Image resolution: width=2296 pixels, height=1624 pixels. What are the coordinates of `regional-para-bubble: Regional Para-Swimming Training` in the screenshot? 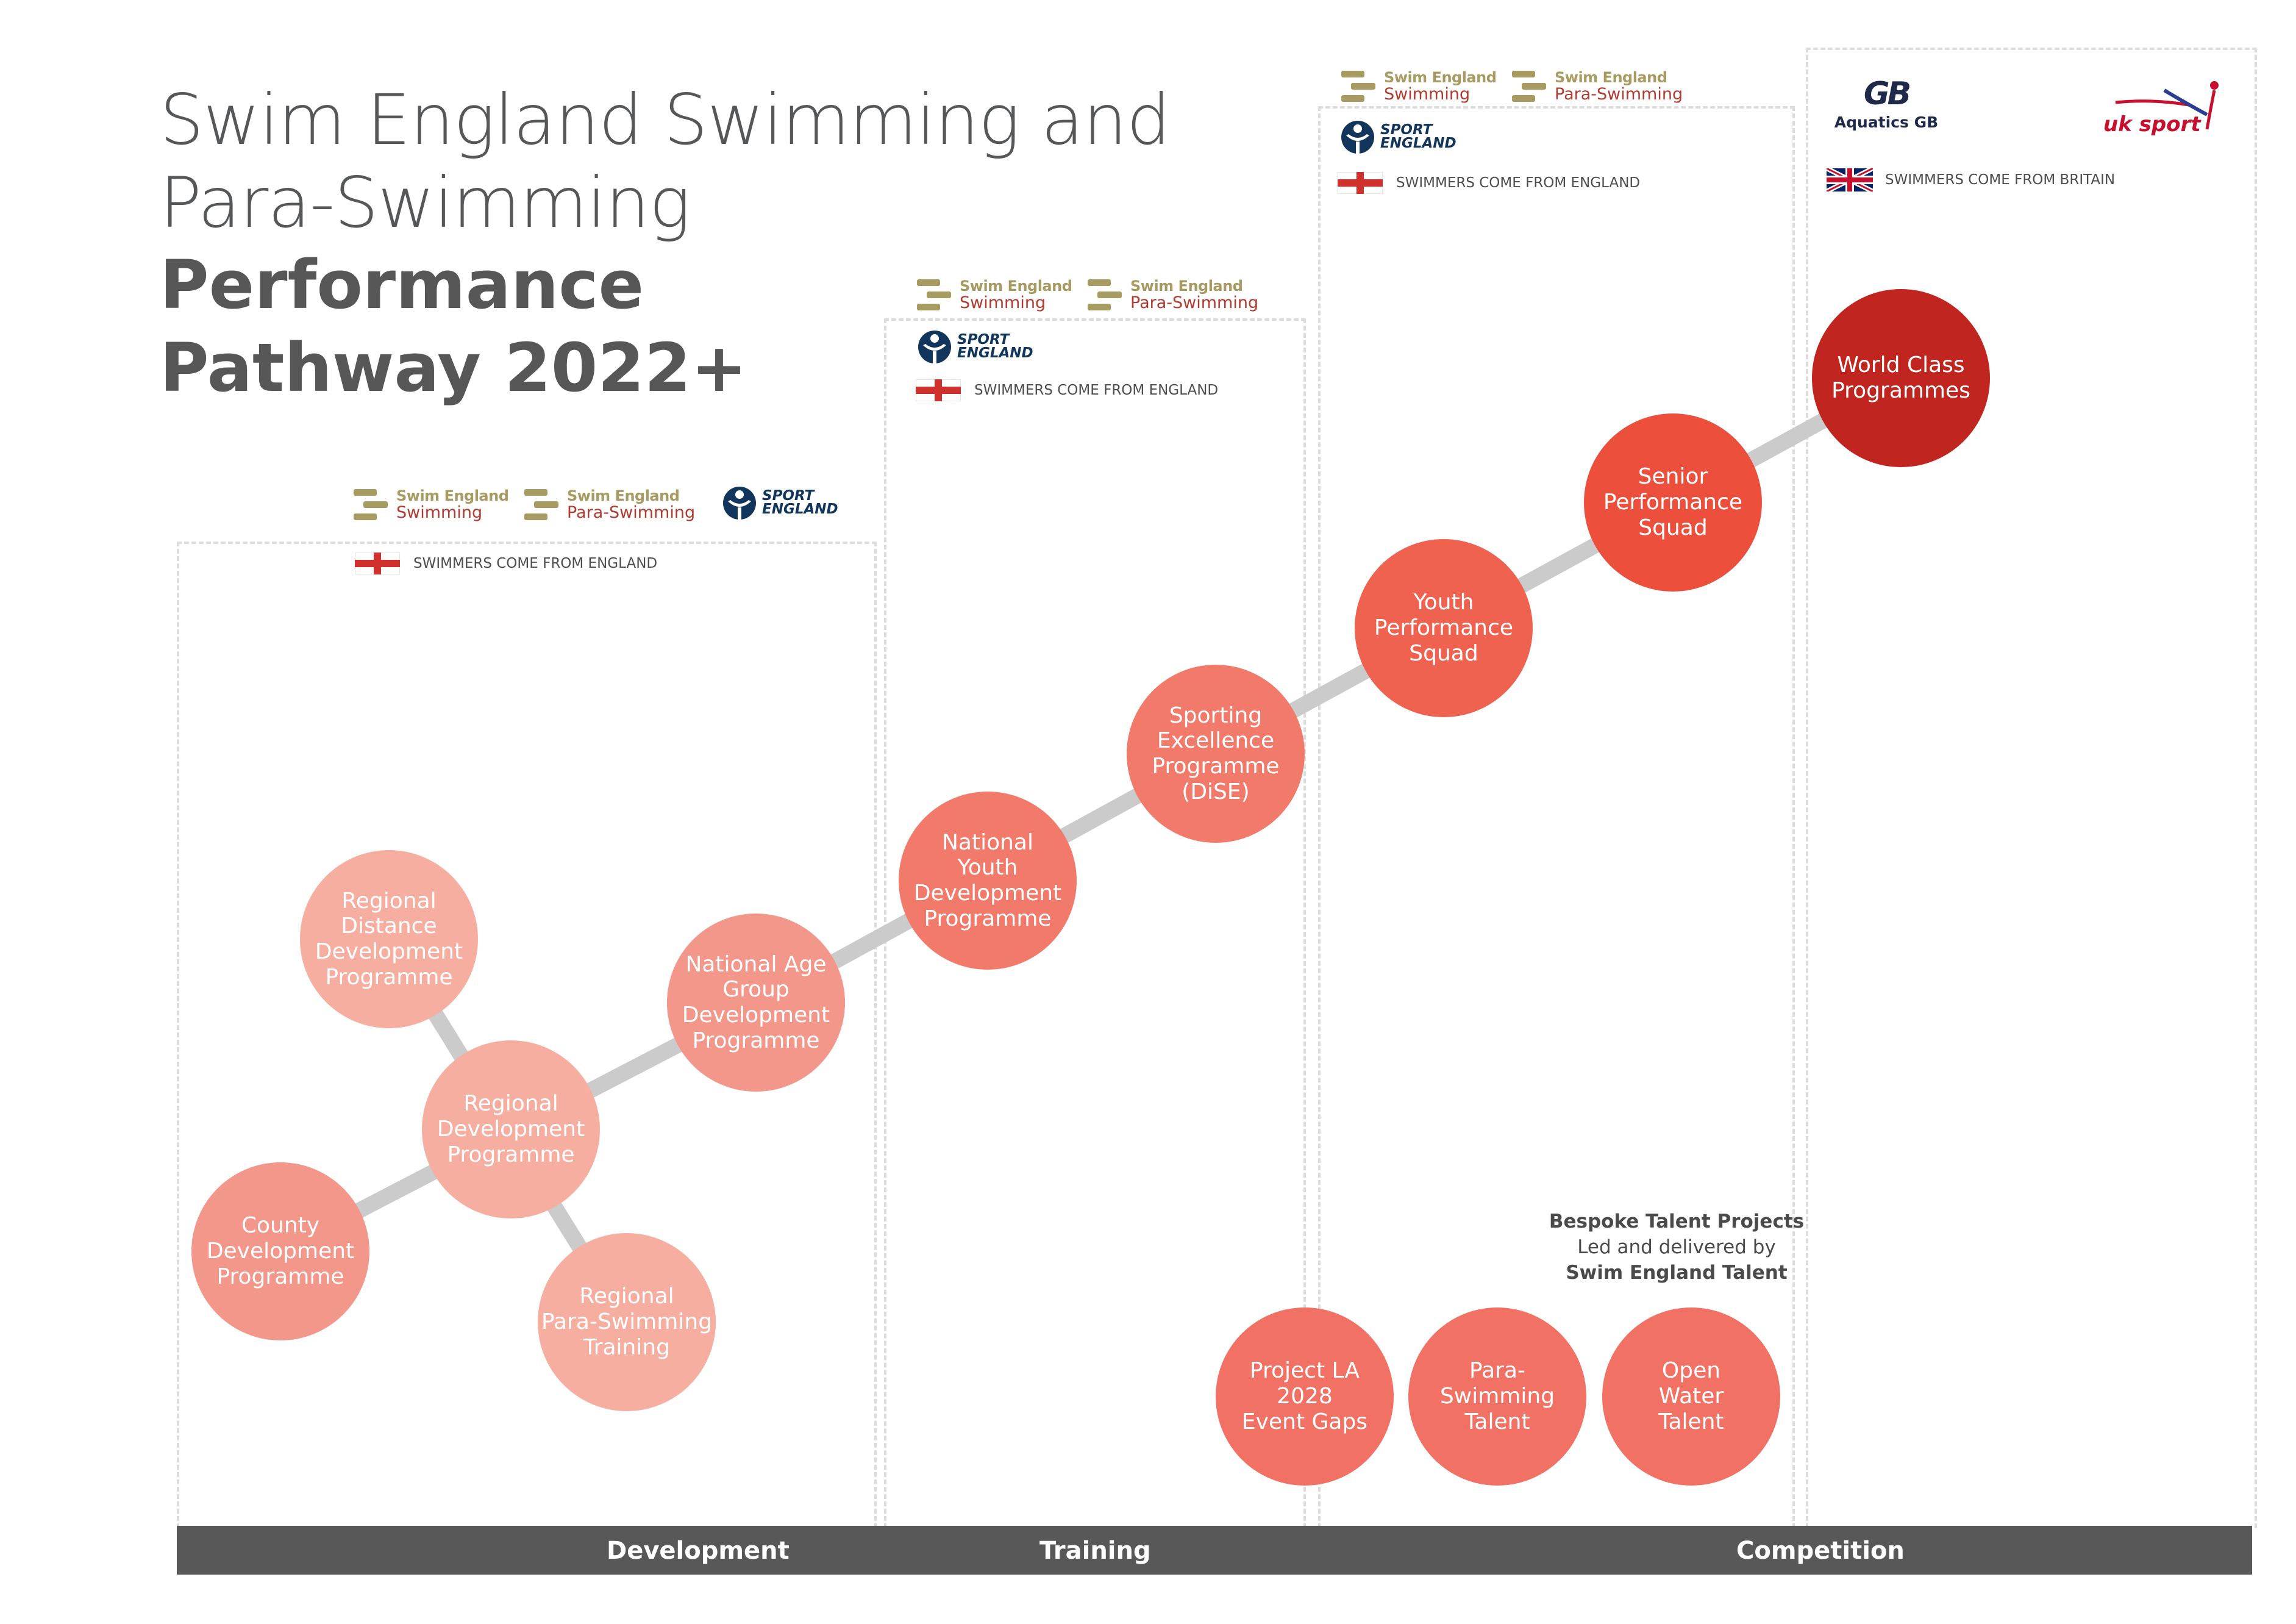 It's located at (627, 1322).